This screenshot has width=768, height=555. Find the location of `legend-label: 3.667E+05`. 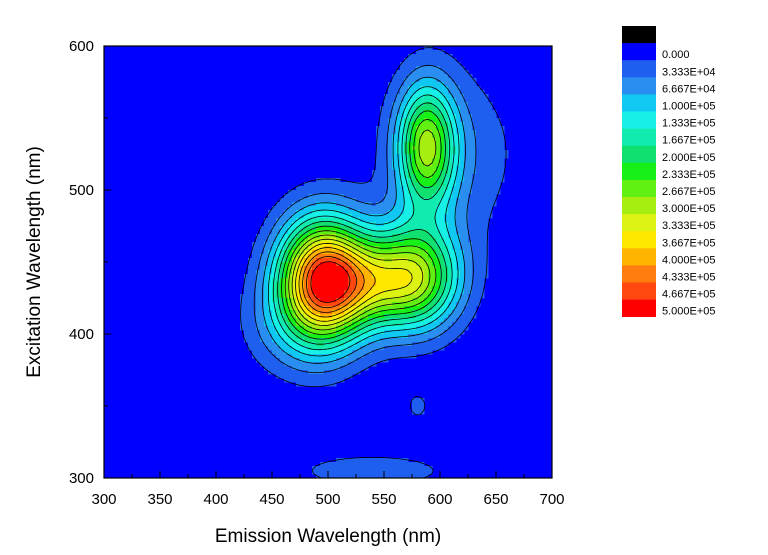

legend-label: 3.667E+05 is located at coordinates (689, 243).